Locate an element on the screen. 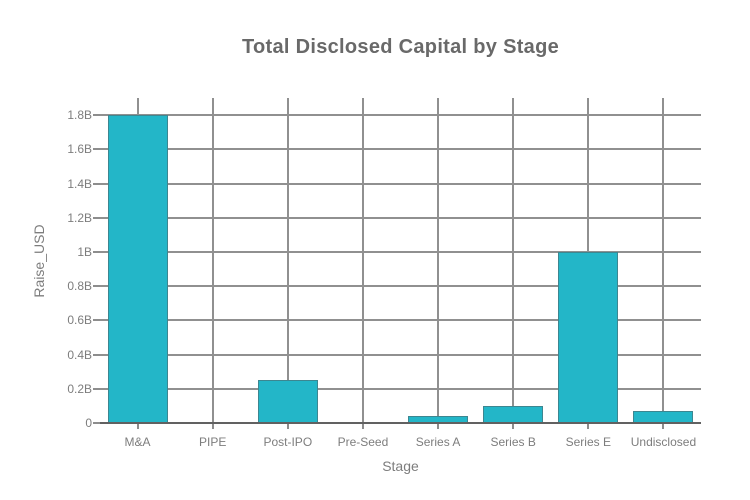 This screenshot has height=500, width=750. bar-series-b is located at coordinates (513, 414).